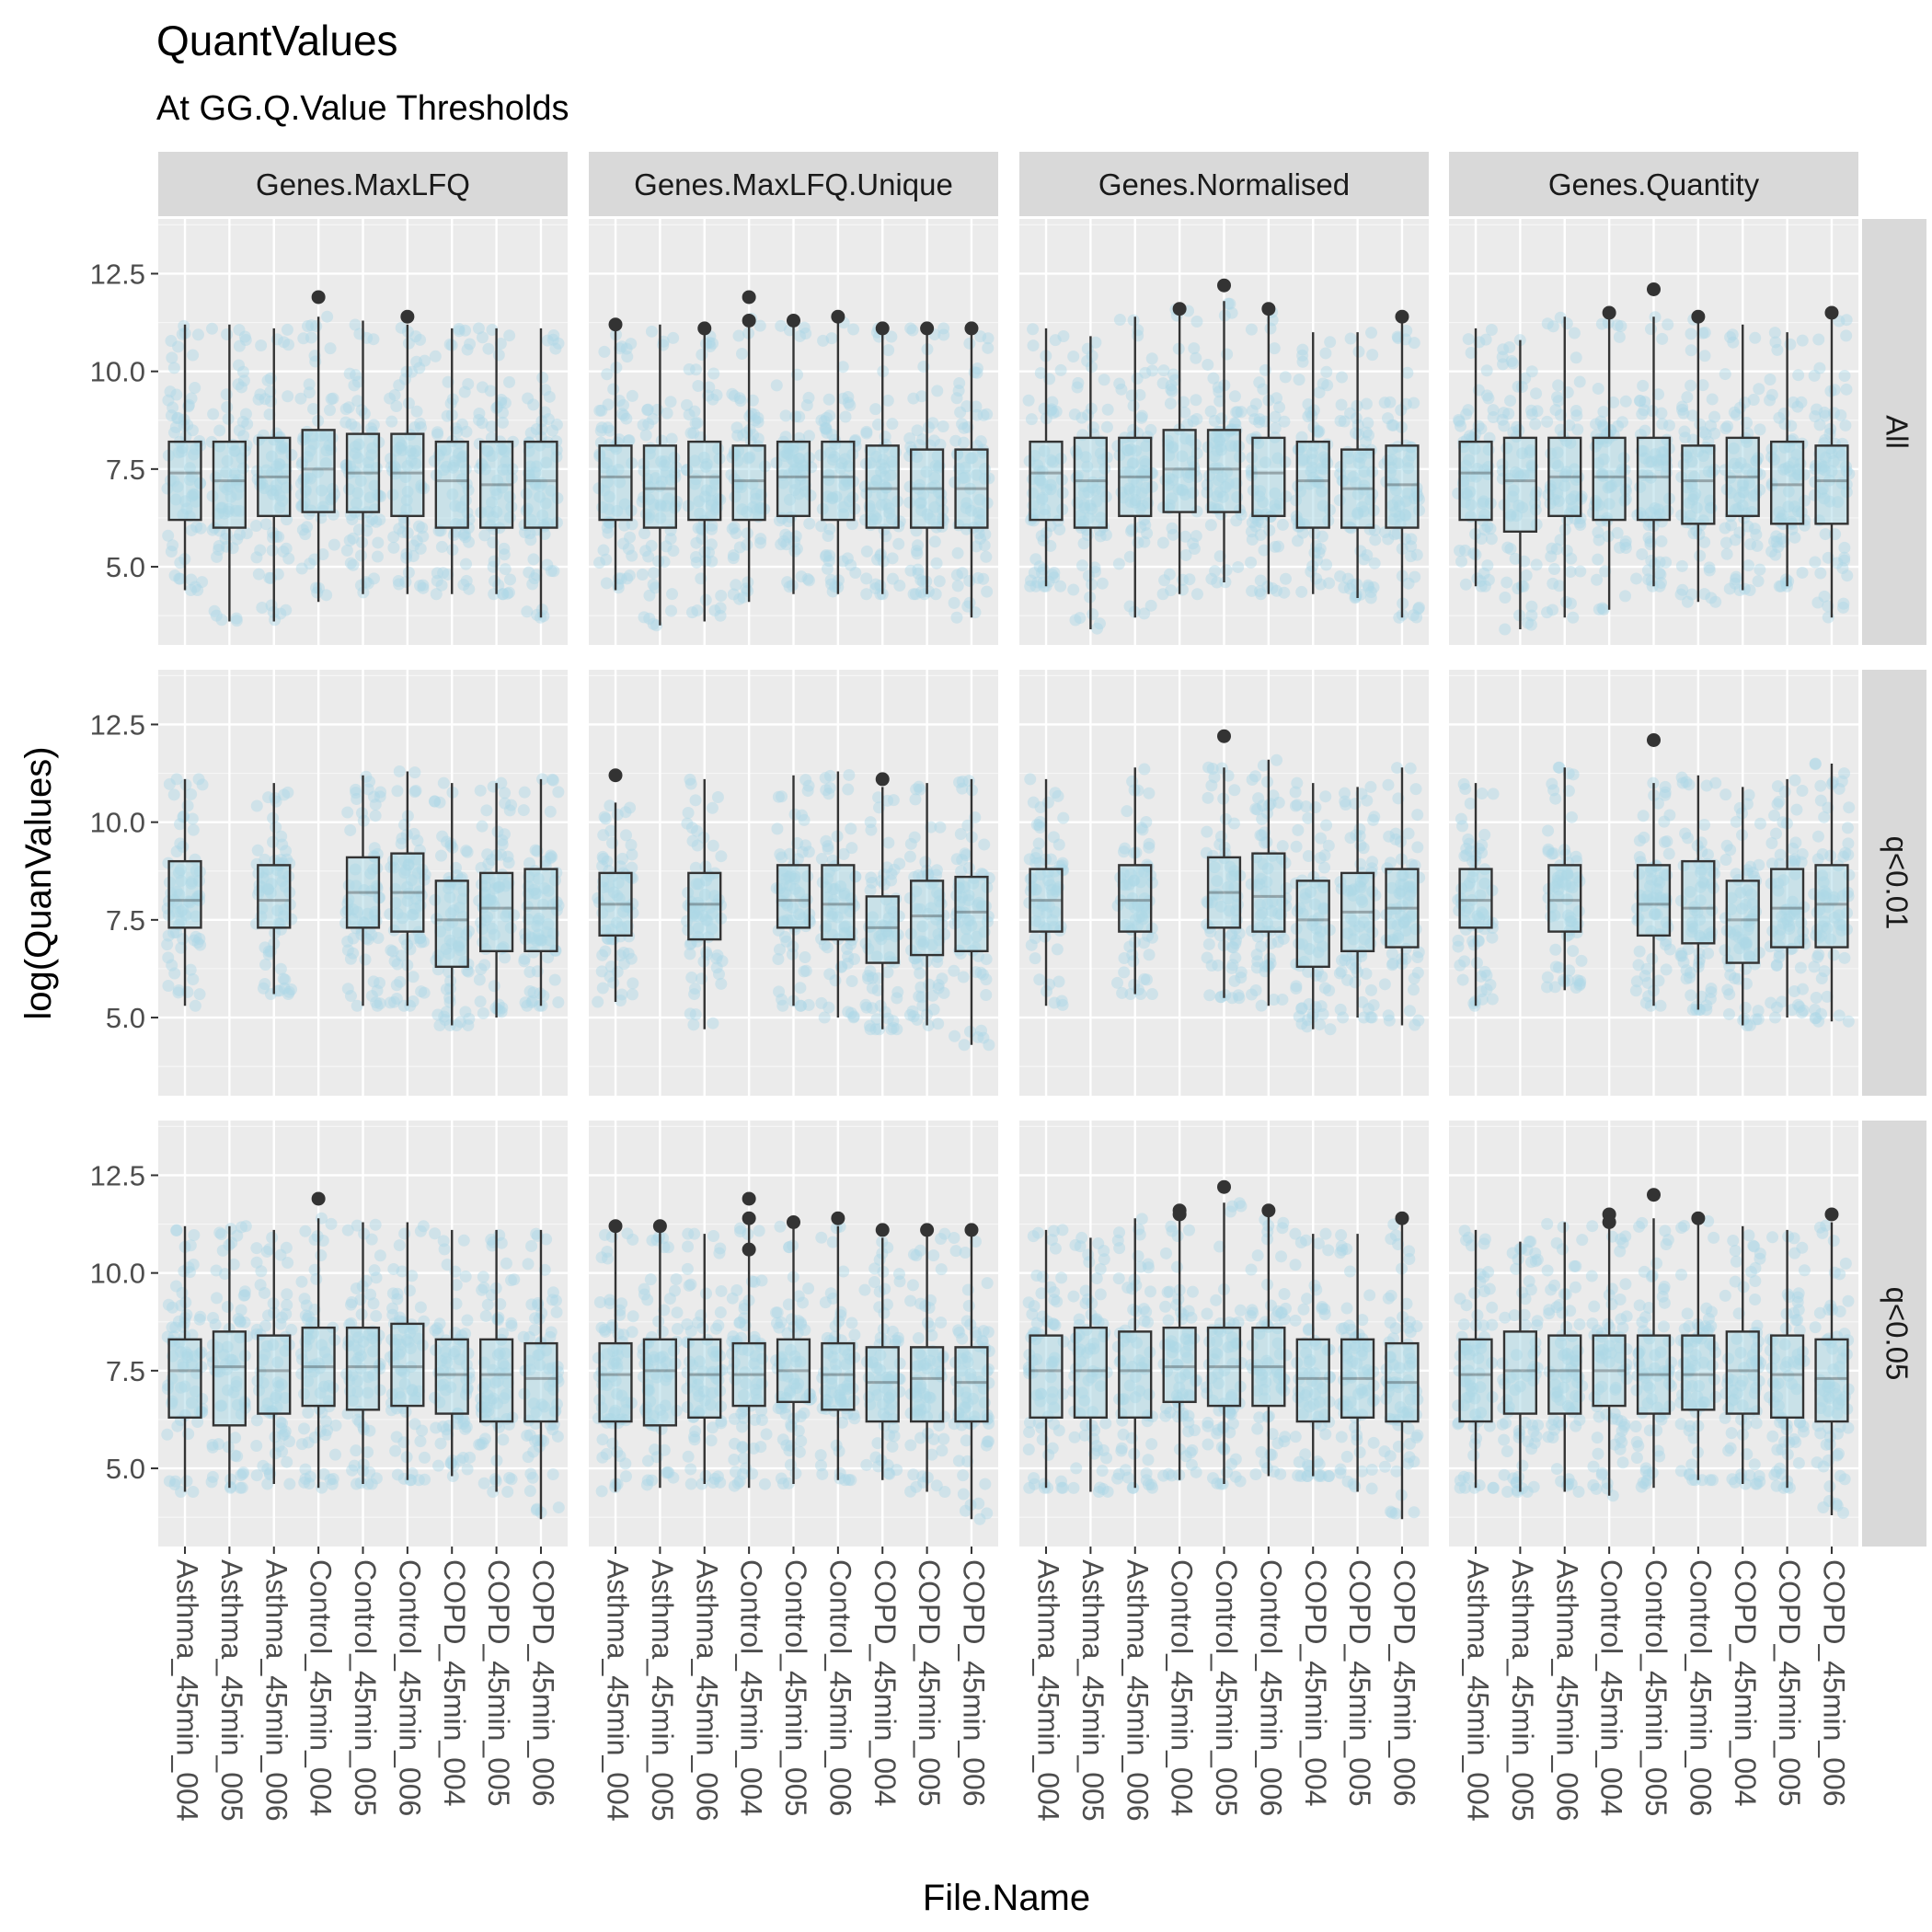 The height and width of the screenshot is (1932, 1932). What do you see at coordinates (1653, 432) in the screenshot?
I see `facet-panel` at bounding box center [1653, 432].